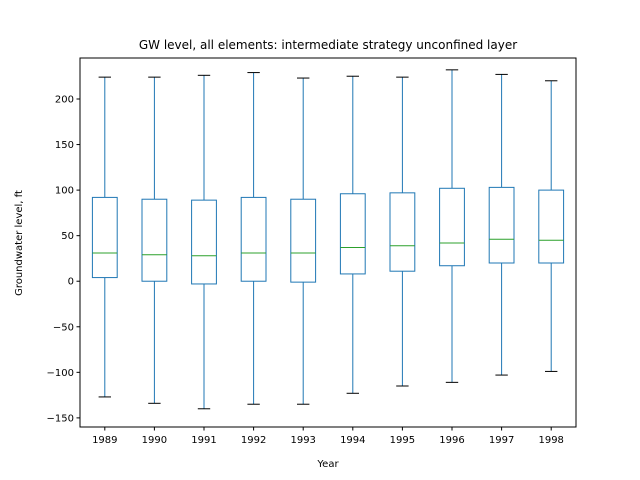  Describe the element at coordinates (67, 236) in the screenshot. I see `y-tick-label: 50` at that location.